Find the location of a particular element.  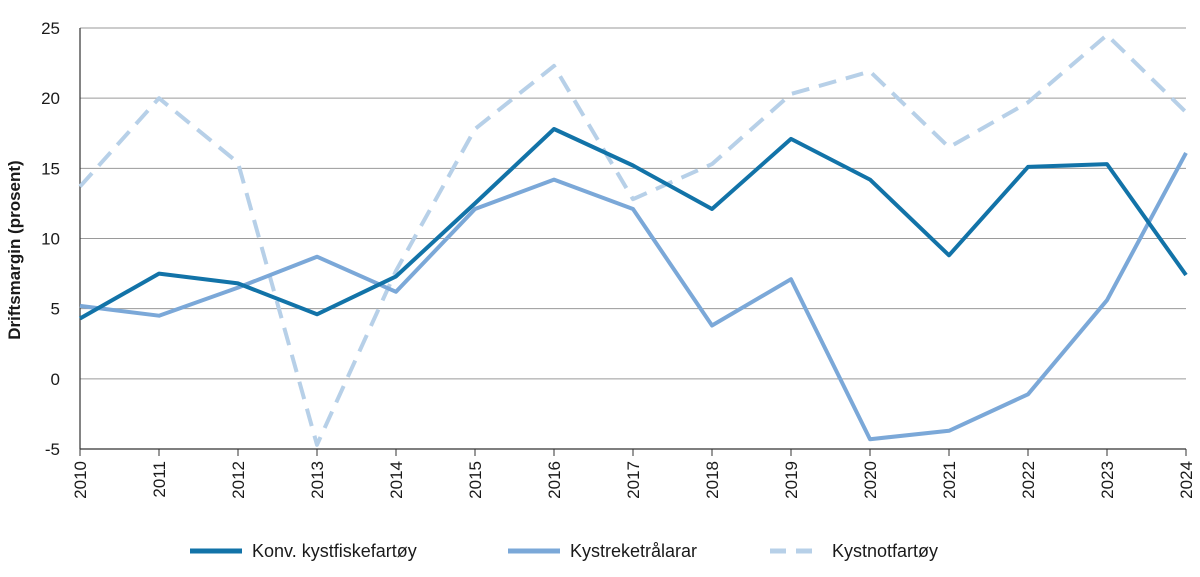

x-tick-label: 2021 is located at coordinates (949, 480).